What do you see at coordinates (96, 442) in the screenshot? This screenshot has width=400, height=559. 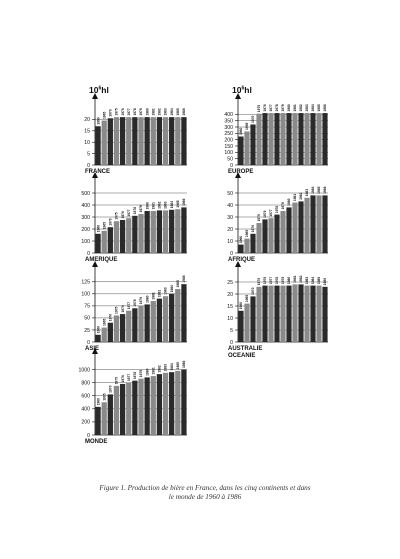 I see `panel-label: MONDE` at bounding box center [96, 442].